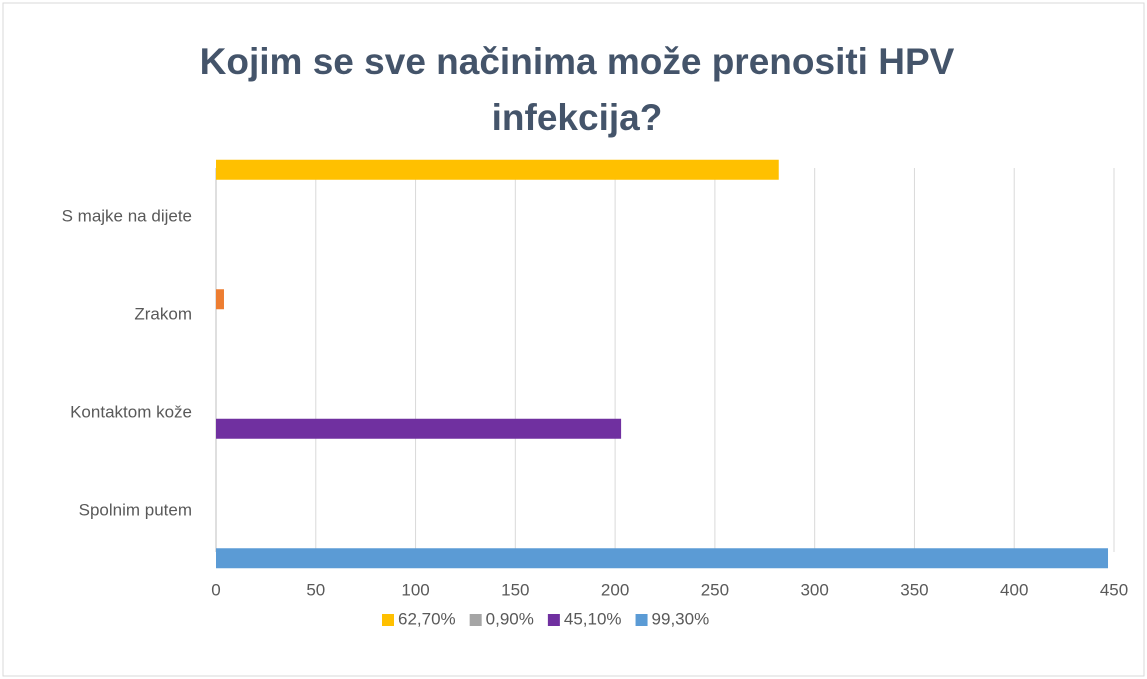 Image resolution: width=1147 pixels, height=679 pixels. What do you see at coordinates (163, 313) in the screenshot?
I see `y-tick-label: Zrakom` at bounding box center [163, 313].